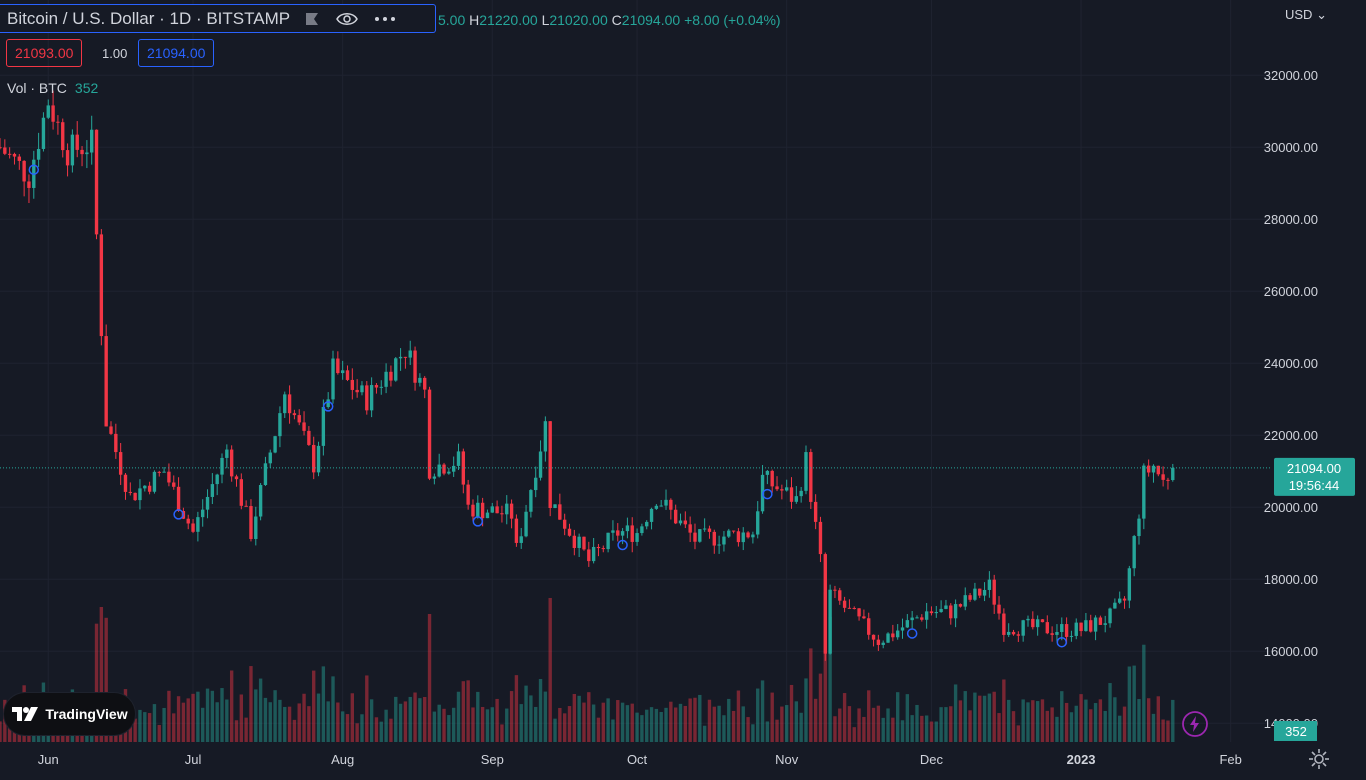 Image resolution: width=1366 pixels, height=780 pixels. Describe the element at coordinates (44, 53) in the screenshot. I see `sell-button: 21093.00` at that location.